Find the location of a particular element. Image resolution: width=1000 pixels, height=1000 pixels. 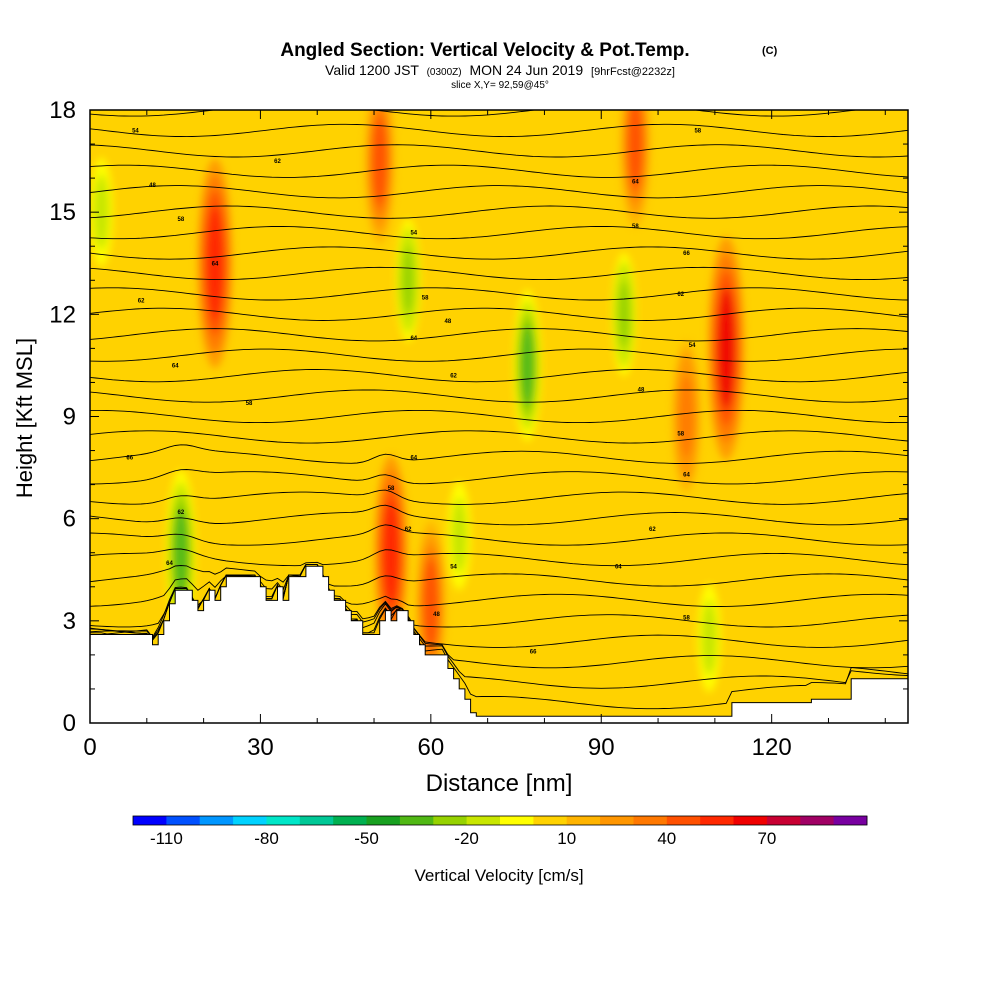

colorbar-tick-label: -110 is located at coordinates (166, 838).